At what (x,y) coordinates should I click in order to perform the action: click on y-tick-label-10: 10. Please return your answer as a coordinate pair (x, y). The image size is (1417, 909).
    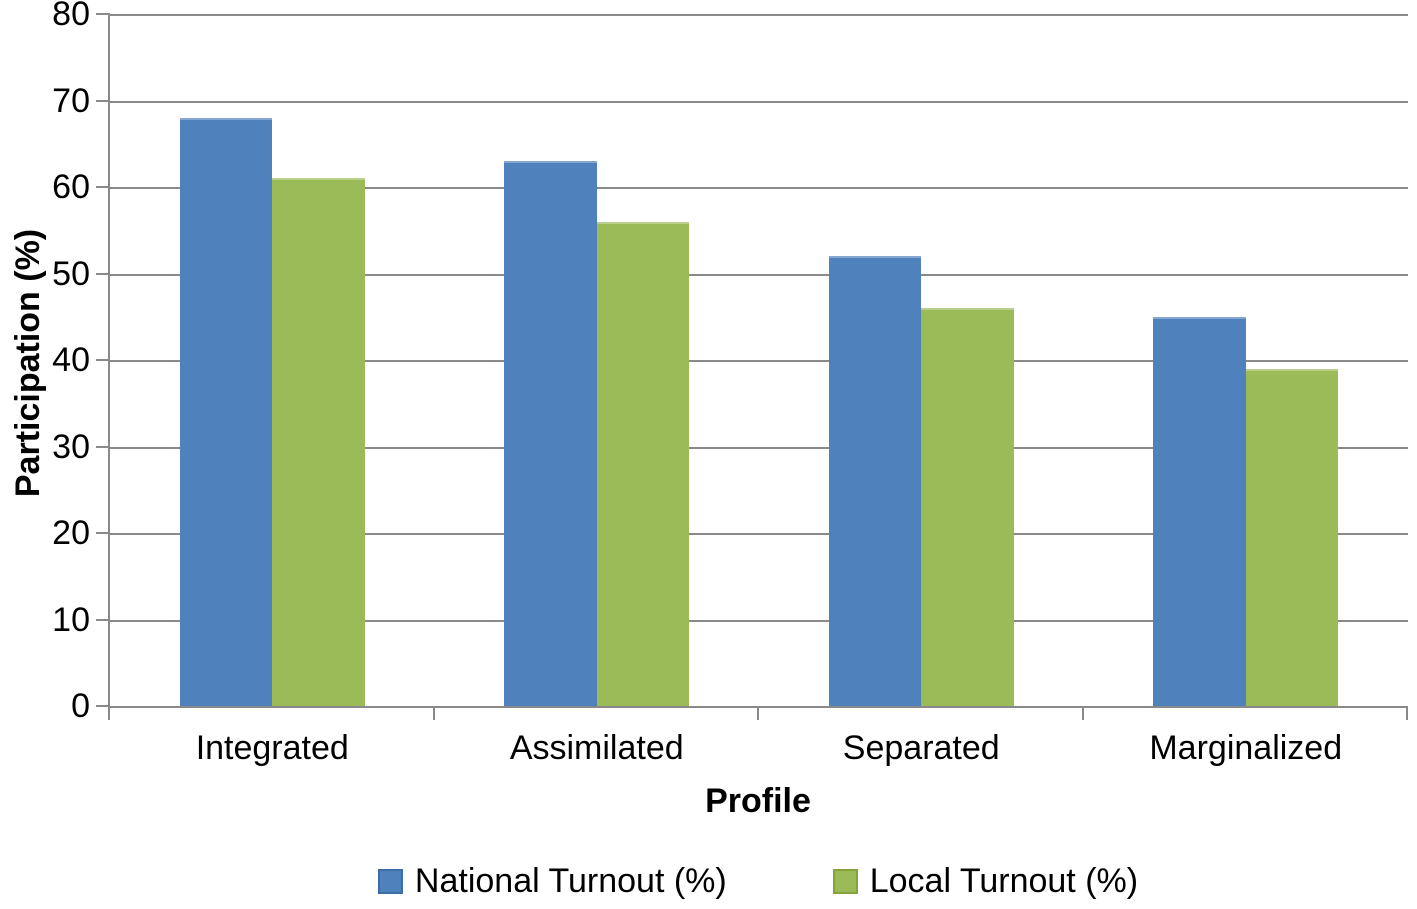
    Looking at the image, I should click on (71, 619).